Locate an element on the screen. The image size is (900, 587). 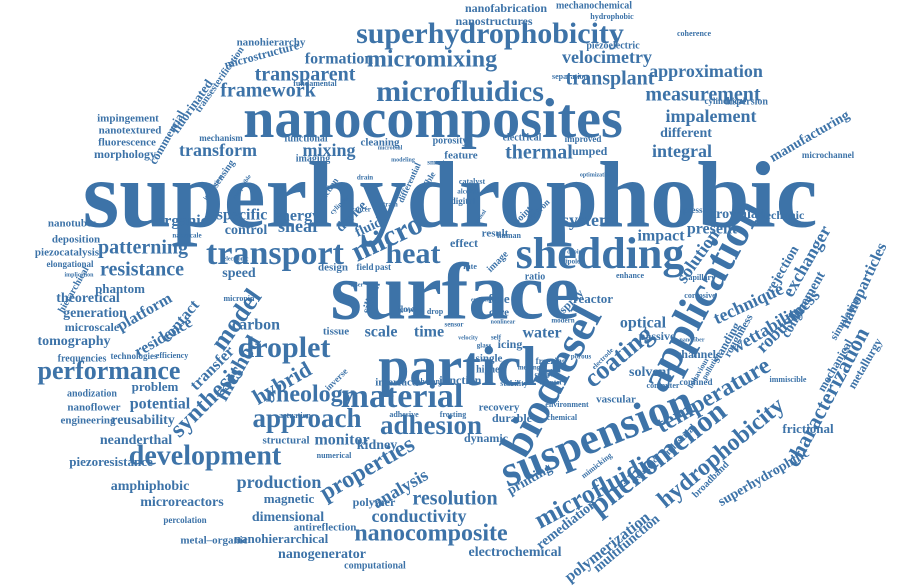
cloud-word: elongational is located at coordinates (70, 264).